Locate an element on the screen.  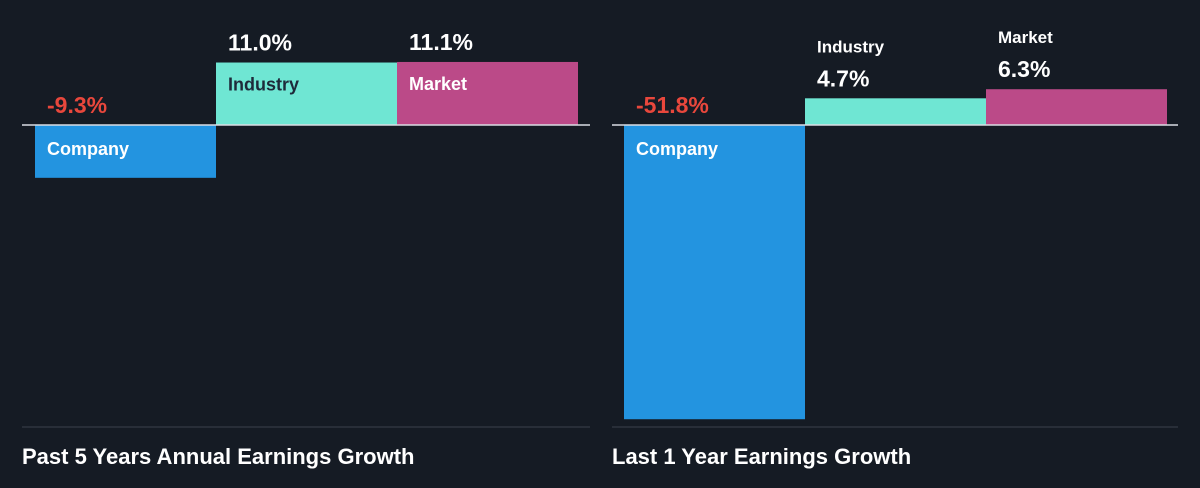
value-label-industry: 11.0% is located at coordinates (260, 43).